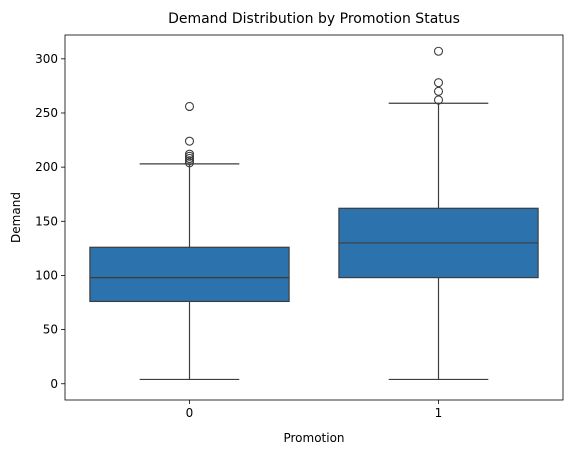 The height and width of the screenshot is (455, 571). Describe the element at coordinates (314, 19) in the screenshot. I see `chart-title: Demand Distribution by Promotion Status` at that location.